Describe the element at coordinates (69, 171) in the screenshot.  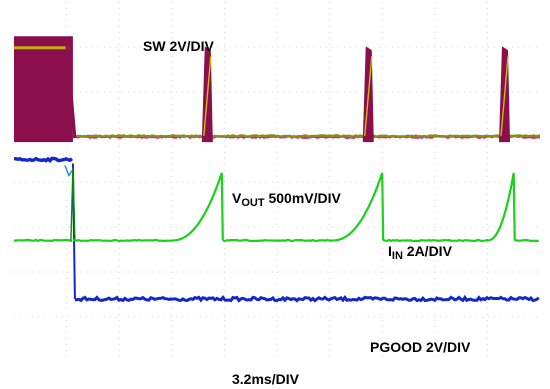
I see `pgood-transition-glitch` at that location.